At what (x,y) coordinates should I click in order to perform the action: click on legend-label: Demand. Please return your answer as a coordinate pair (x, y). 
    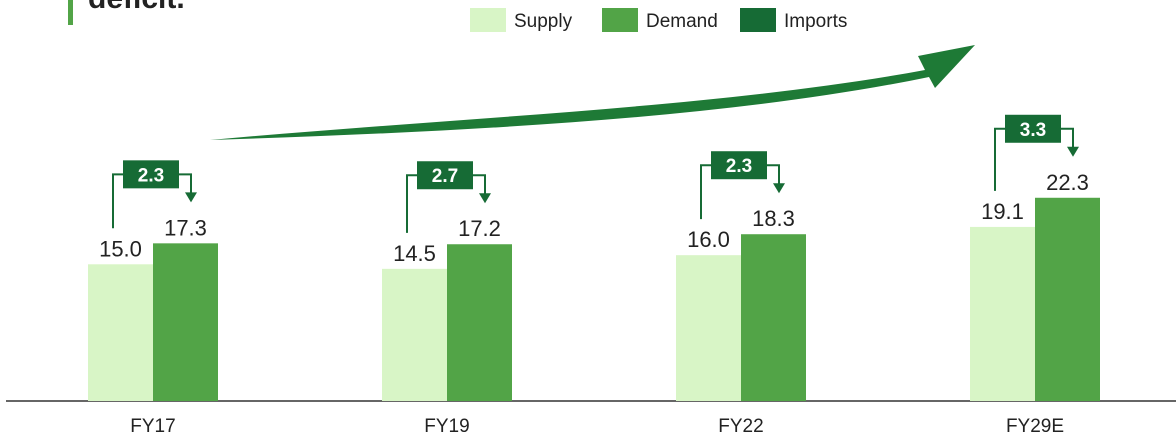
    Looking at the image, I should click on (682, 21).